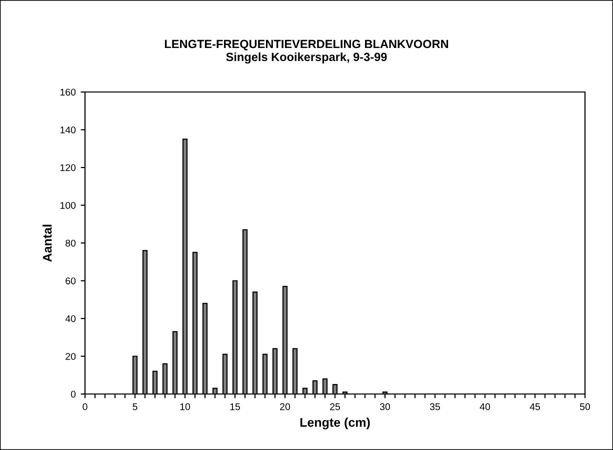 This screenshot has width=613, height=450. Describe the element at coordinates (306, 58) in the screenshot. I see `chart-subtitle: Singels Kooikerspark, 9-3-99` at that location.